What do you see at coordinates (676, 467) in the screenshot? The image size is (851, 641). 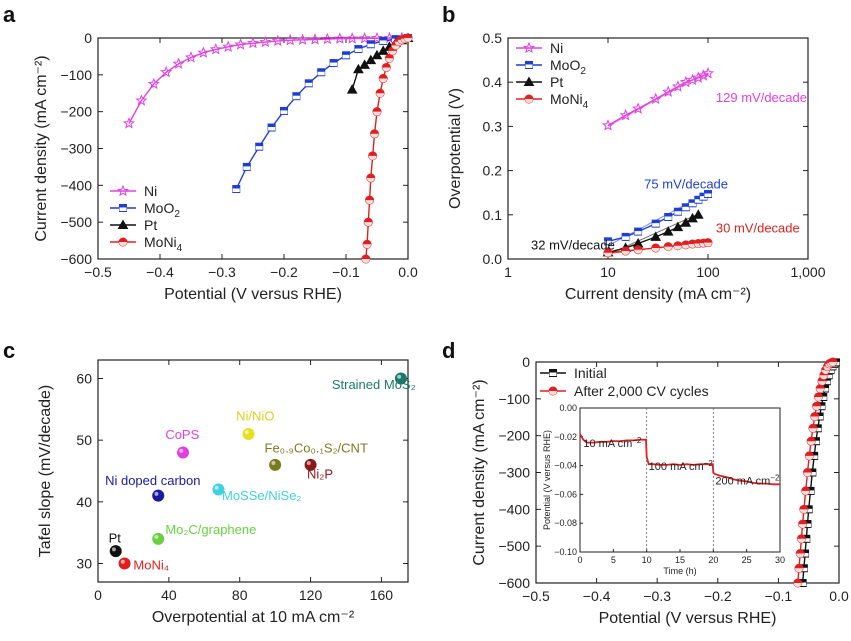 I see `inset-annotation-base: 100 mA cm` at bounding box center [676, 467].